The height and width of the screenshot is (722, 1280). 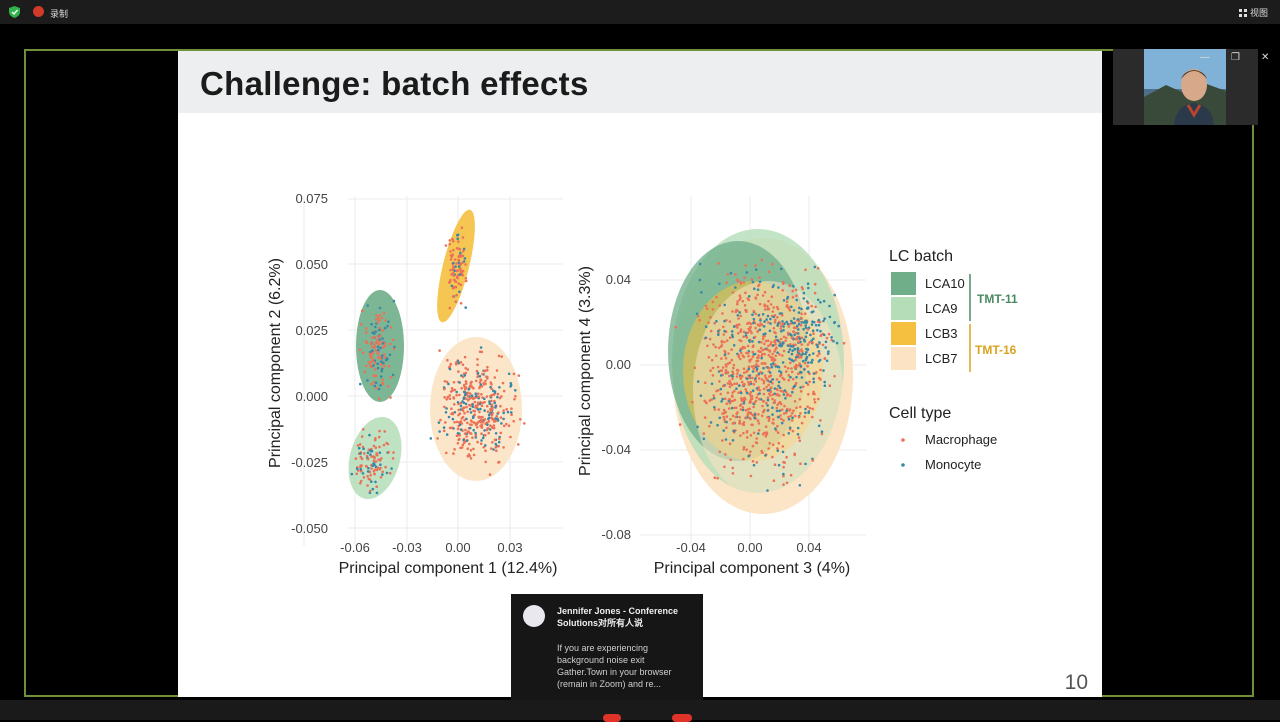 What do you see at coordinates (59, 14) in the screenshot?
I see `recording-label: 录制` at bounding box center [59, 14].